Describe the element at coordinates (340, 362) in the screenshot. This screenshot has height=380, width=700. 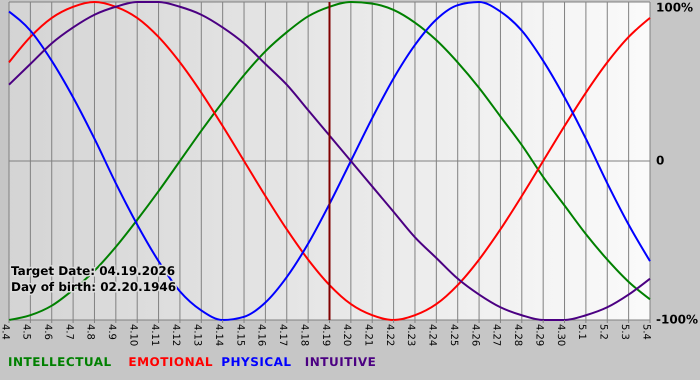
I see `text: INTUITIVE` at that location.